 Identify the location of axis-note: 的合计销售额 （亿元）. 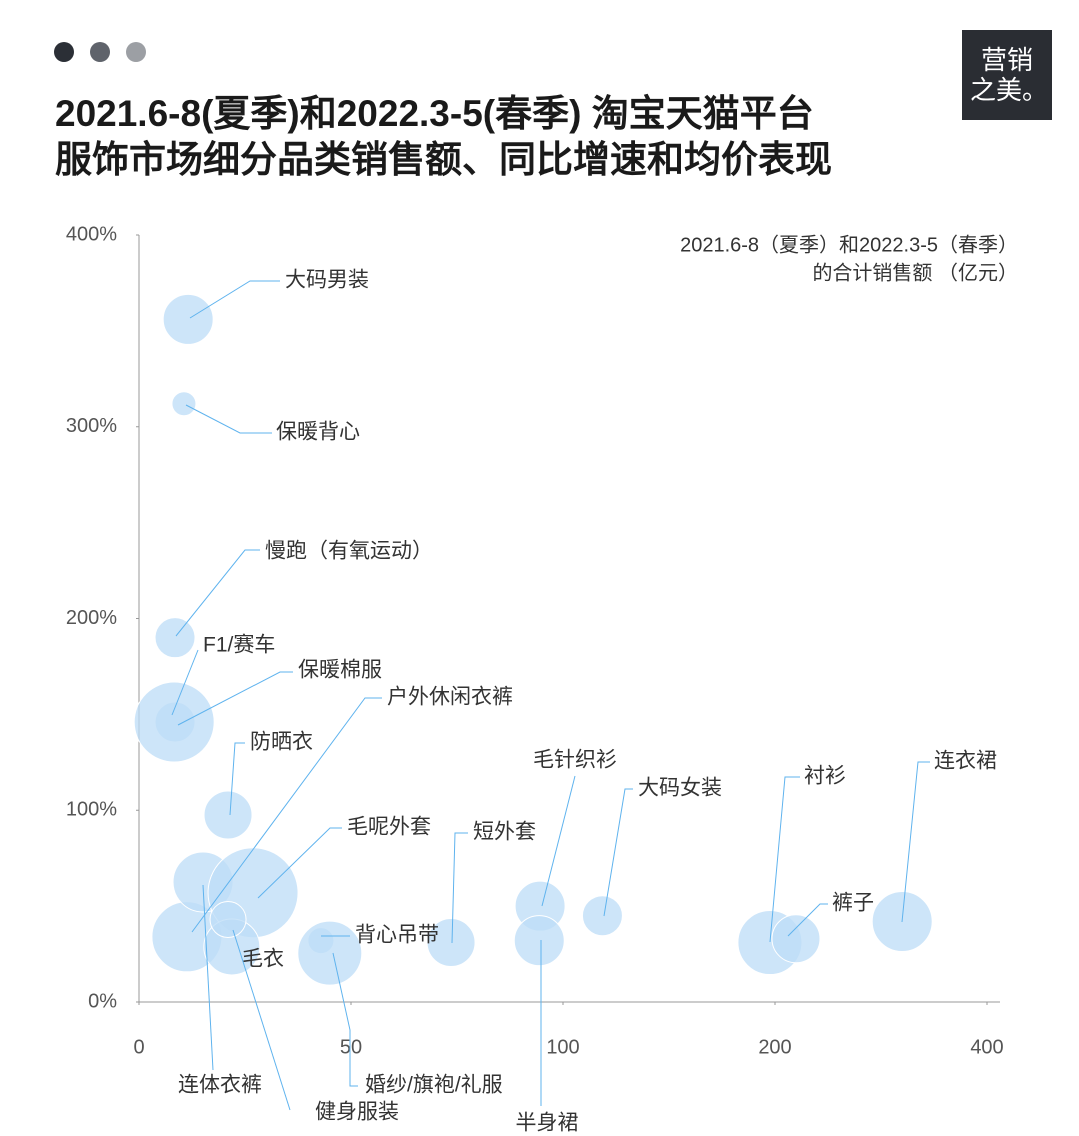
(915, 272).